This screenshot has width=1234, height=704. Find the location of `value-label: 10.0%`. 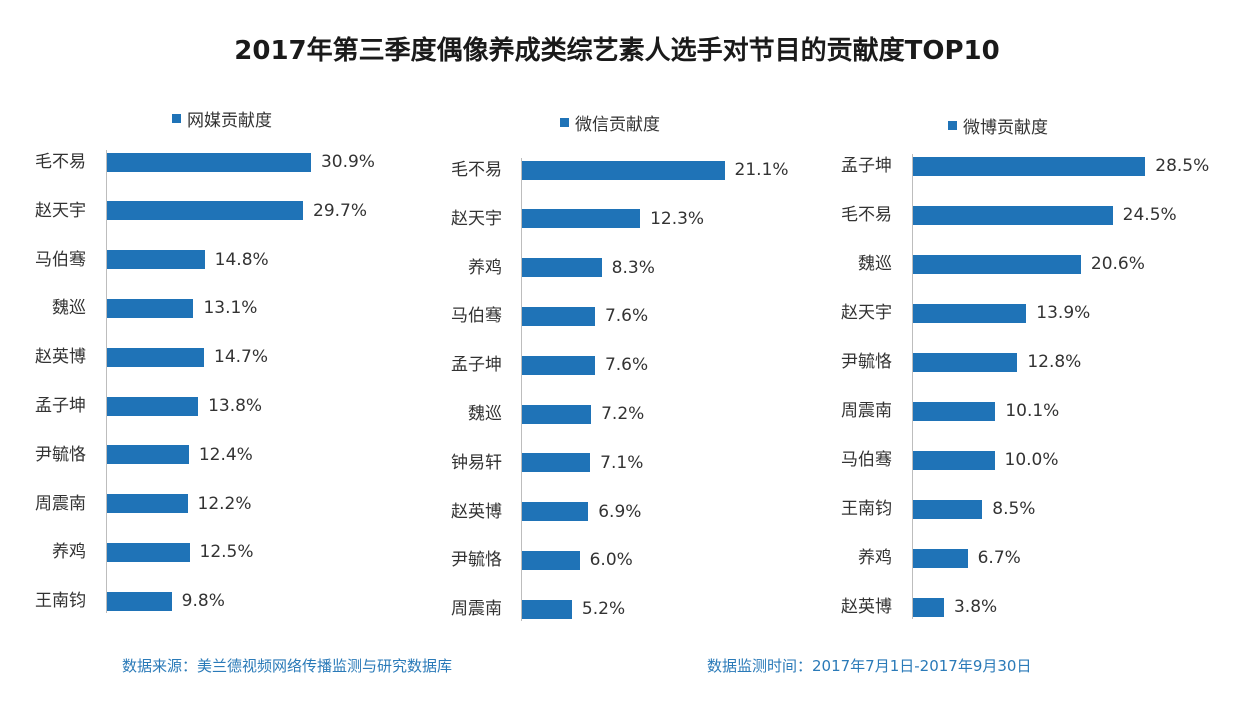

value-label: 10.0% is located at coordinates (1031, 460).